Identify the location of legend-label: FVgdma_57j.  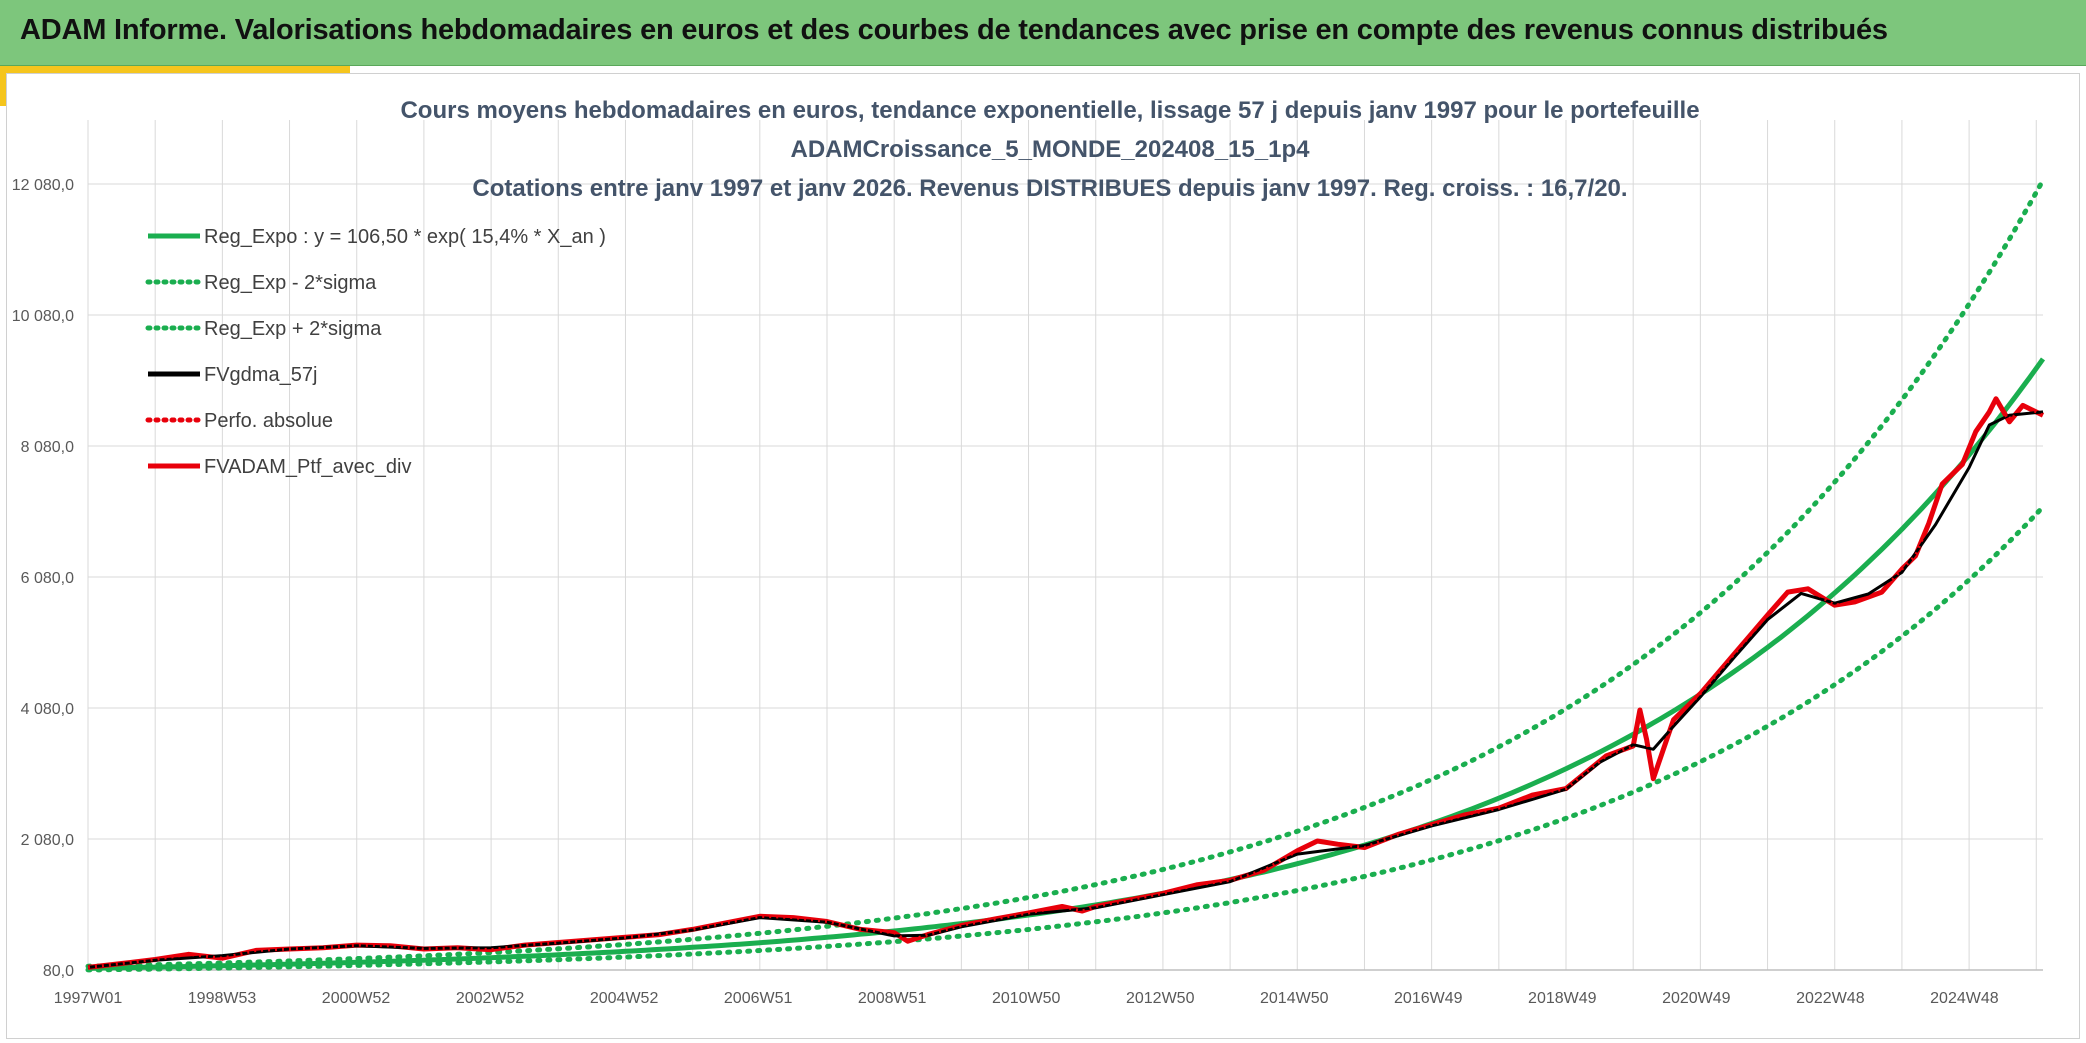
(260, 375).